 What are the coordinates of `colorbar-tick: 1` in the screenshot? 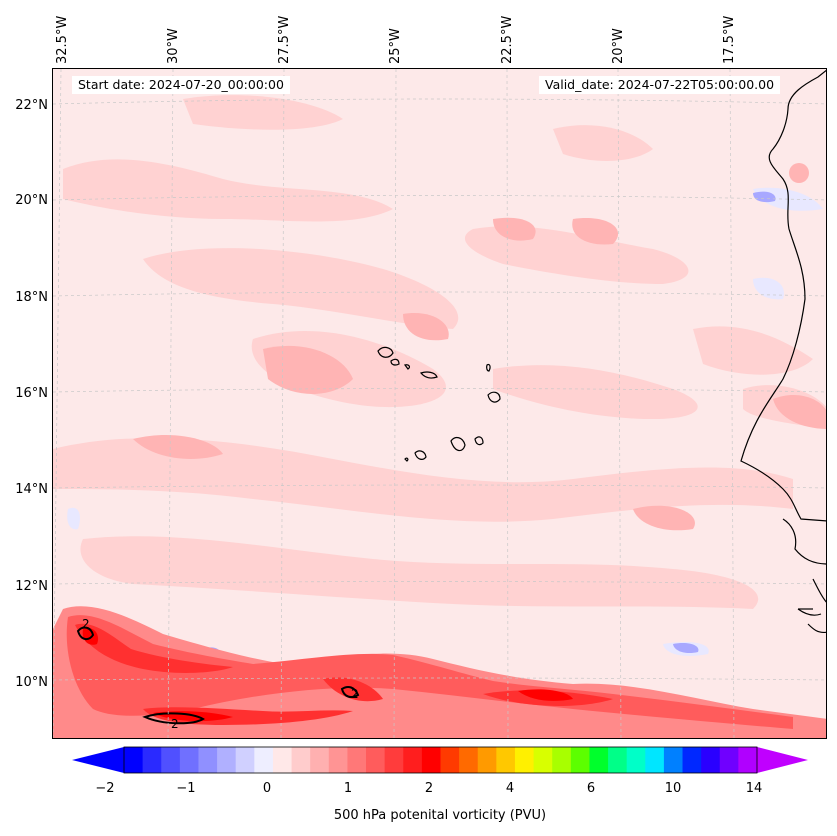 It's located at (348, 788).